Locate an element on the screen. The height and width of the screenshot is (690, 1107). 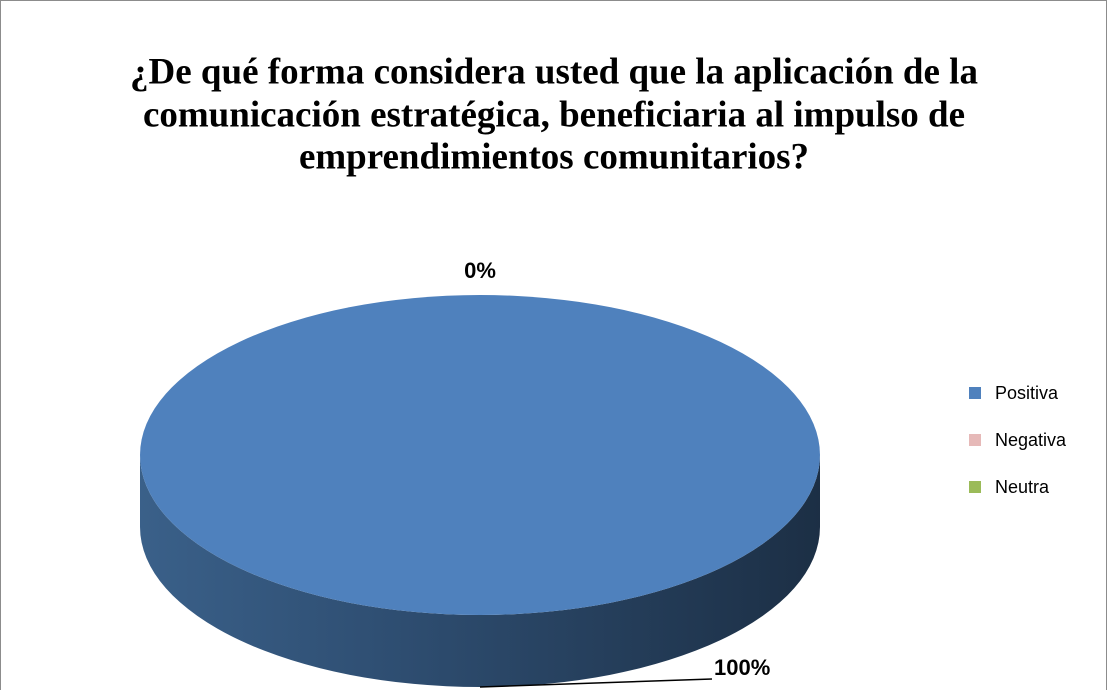
leader-line is located at coordinates (596, 683).